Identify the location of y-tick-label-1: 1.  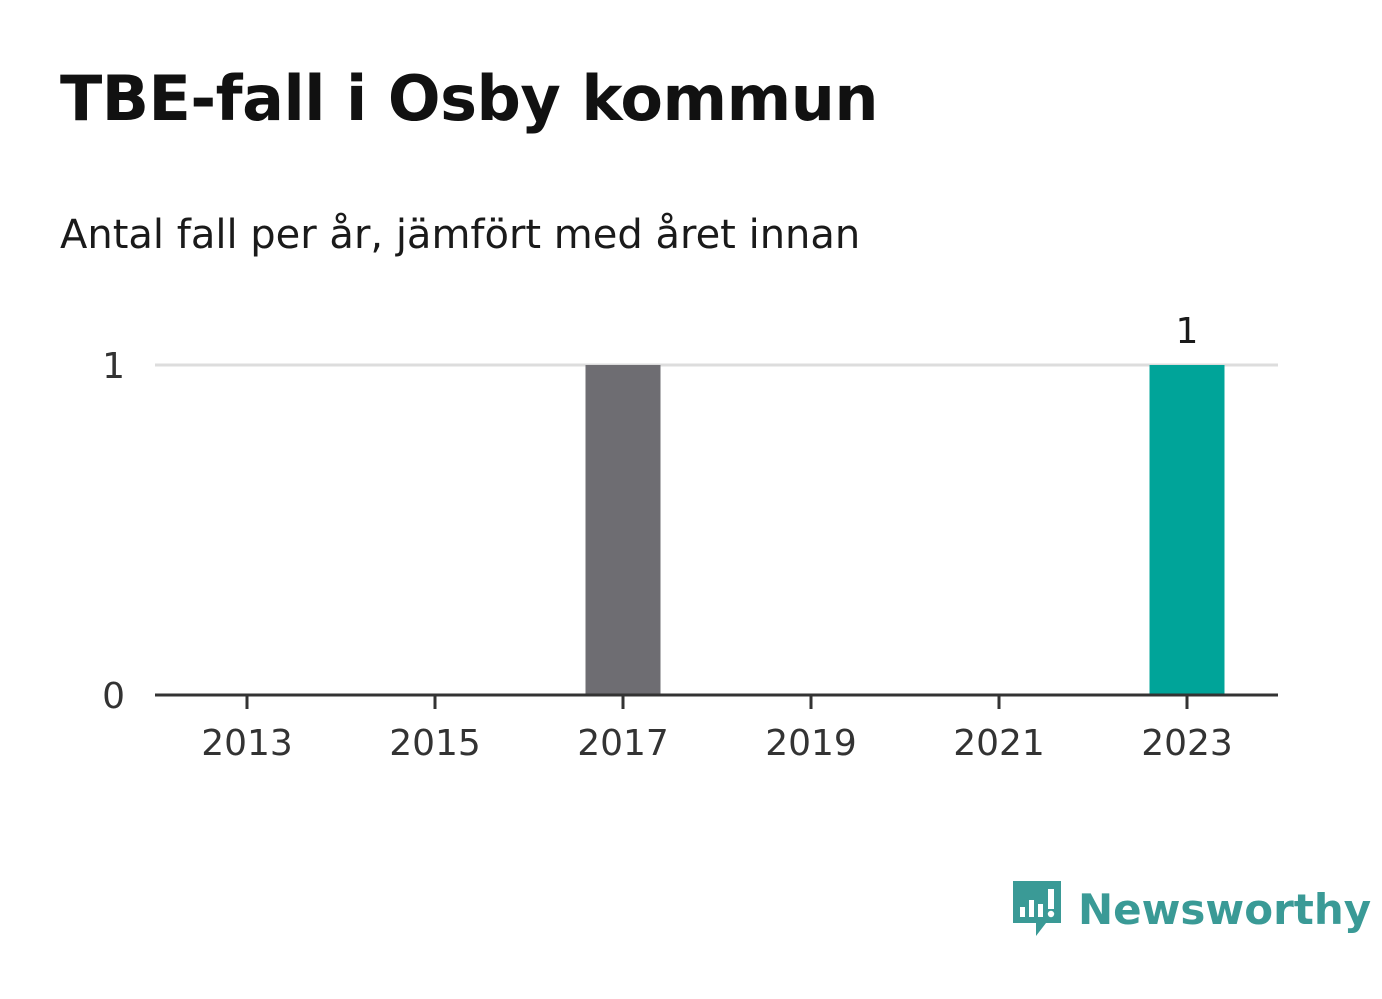
(113, 366).